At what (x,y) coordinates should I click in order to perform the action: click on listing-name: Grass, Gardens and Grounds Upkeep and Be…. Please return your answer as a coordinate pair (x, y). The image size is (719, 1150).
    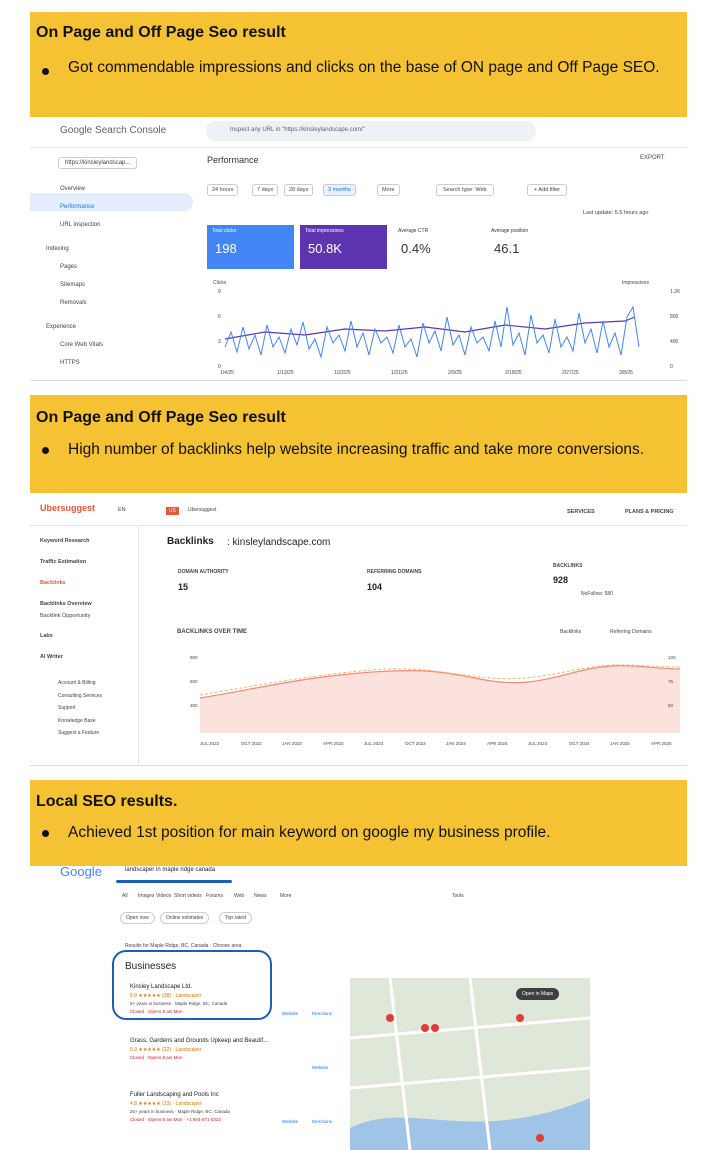
    Looking at the image, I should click on (199, 1041).